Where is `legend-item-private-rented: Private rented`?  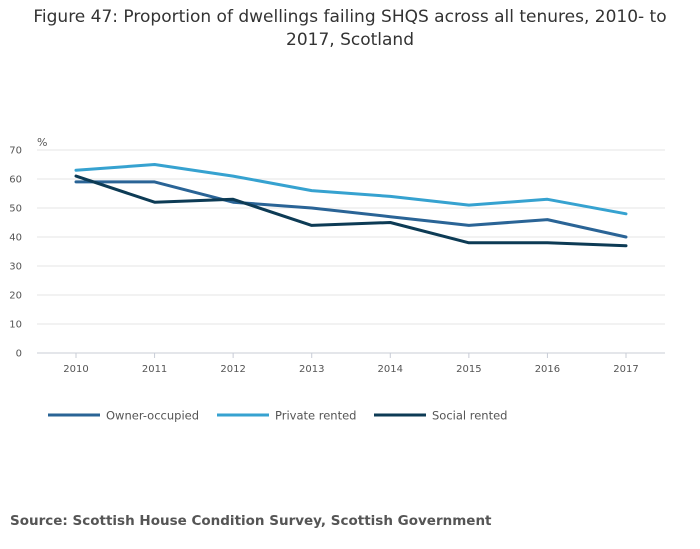
legend-item-private-rented: Private rented is located at coordinates (286, 416).